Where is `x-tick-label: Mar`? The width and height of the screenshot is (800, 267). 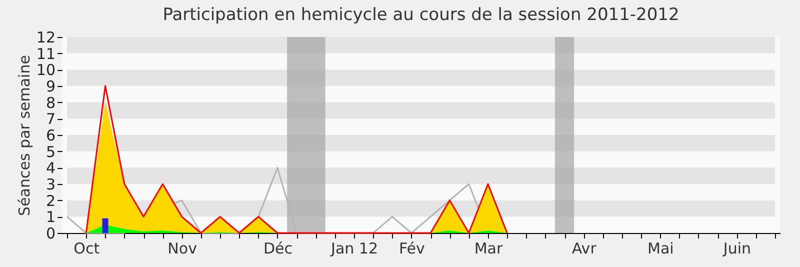 x-tick-label: Mar is located at coordinates (489, 249).